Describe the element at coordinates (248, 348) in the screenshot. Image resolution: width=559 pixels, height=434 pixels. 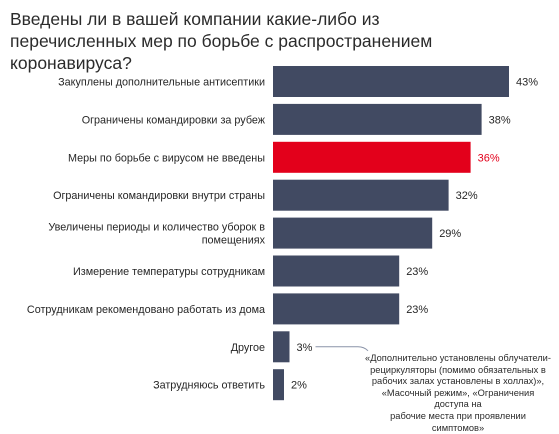
I see `category-label: Другое` at that location.